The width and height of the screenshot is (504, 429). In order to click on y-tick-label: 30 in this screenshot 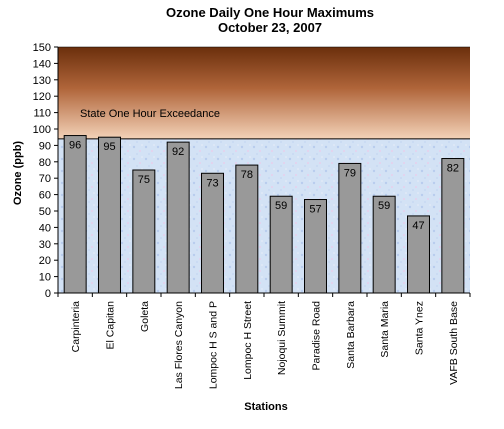, I will do `click(45, 245)`.